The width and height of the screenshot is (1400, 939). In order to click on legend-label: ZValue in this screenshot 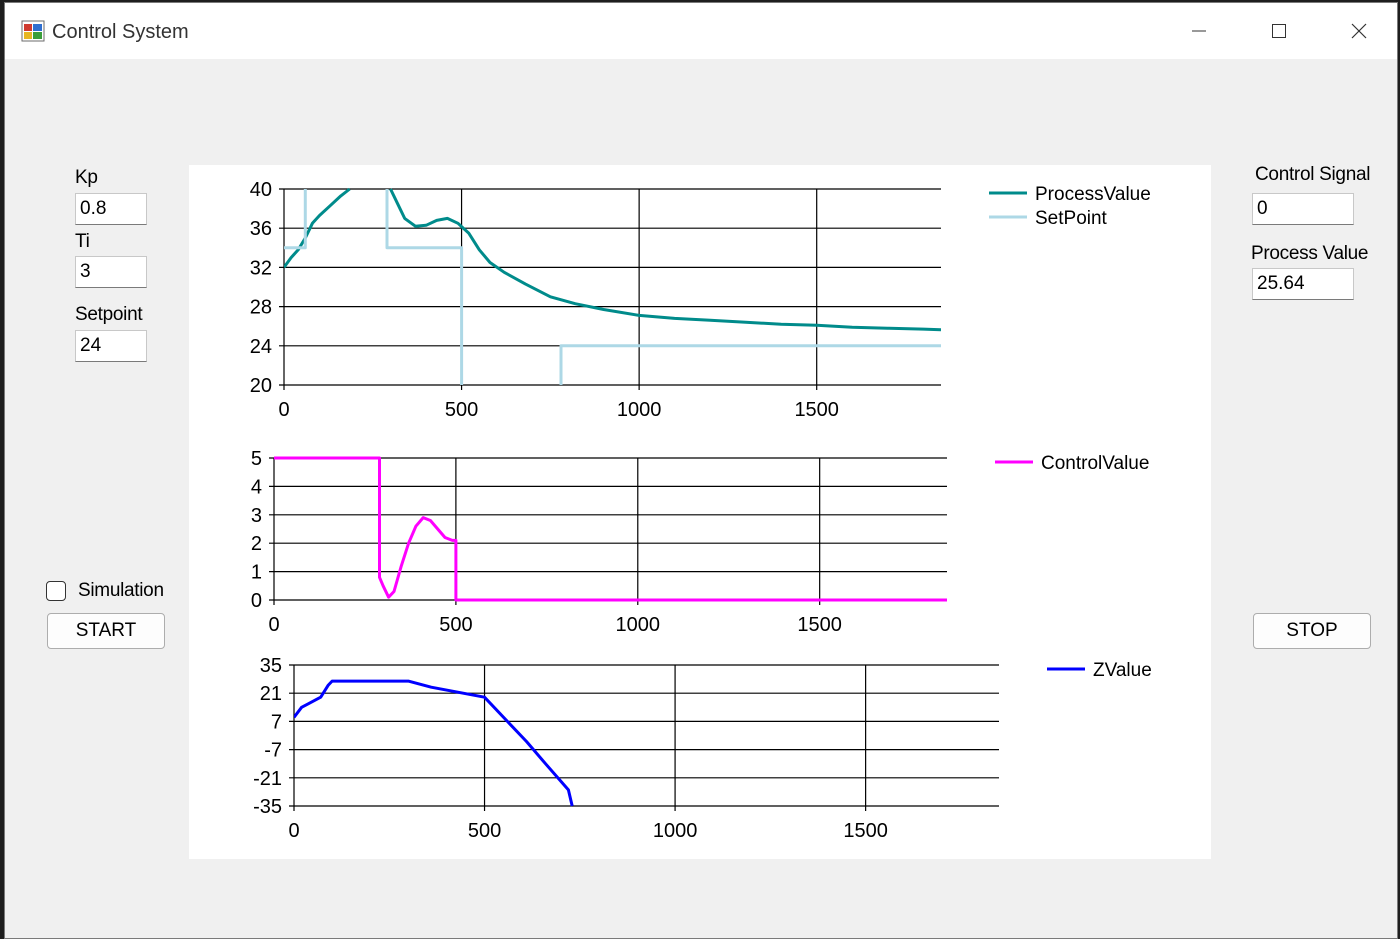, I will do `click(1122, 670)`.